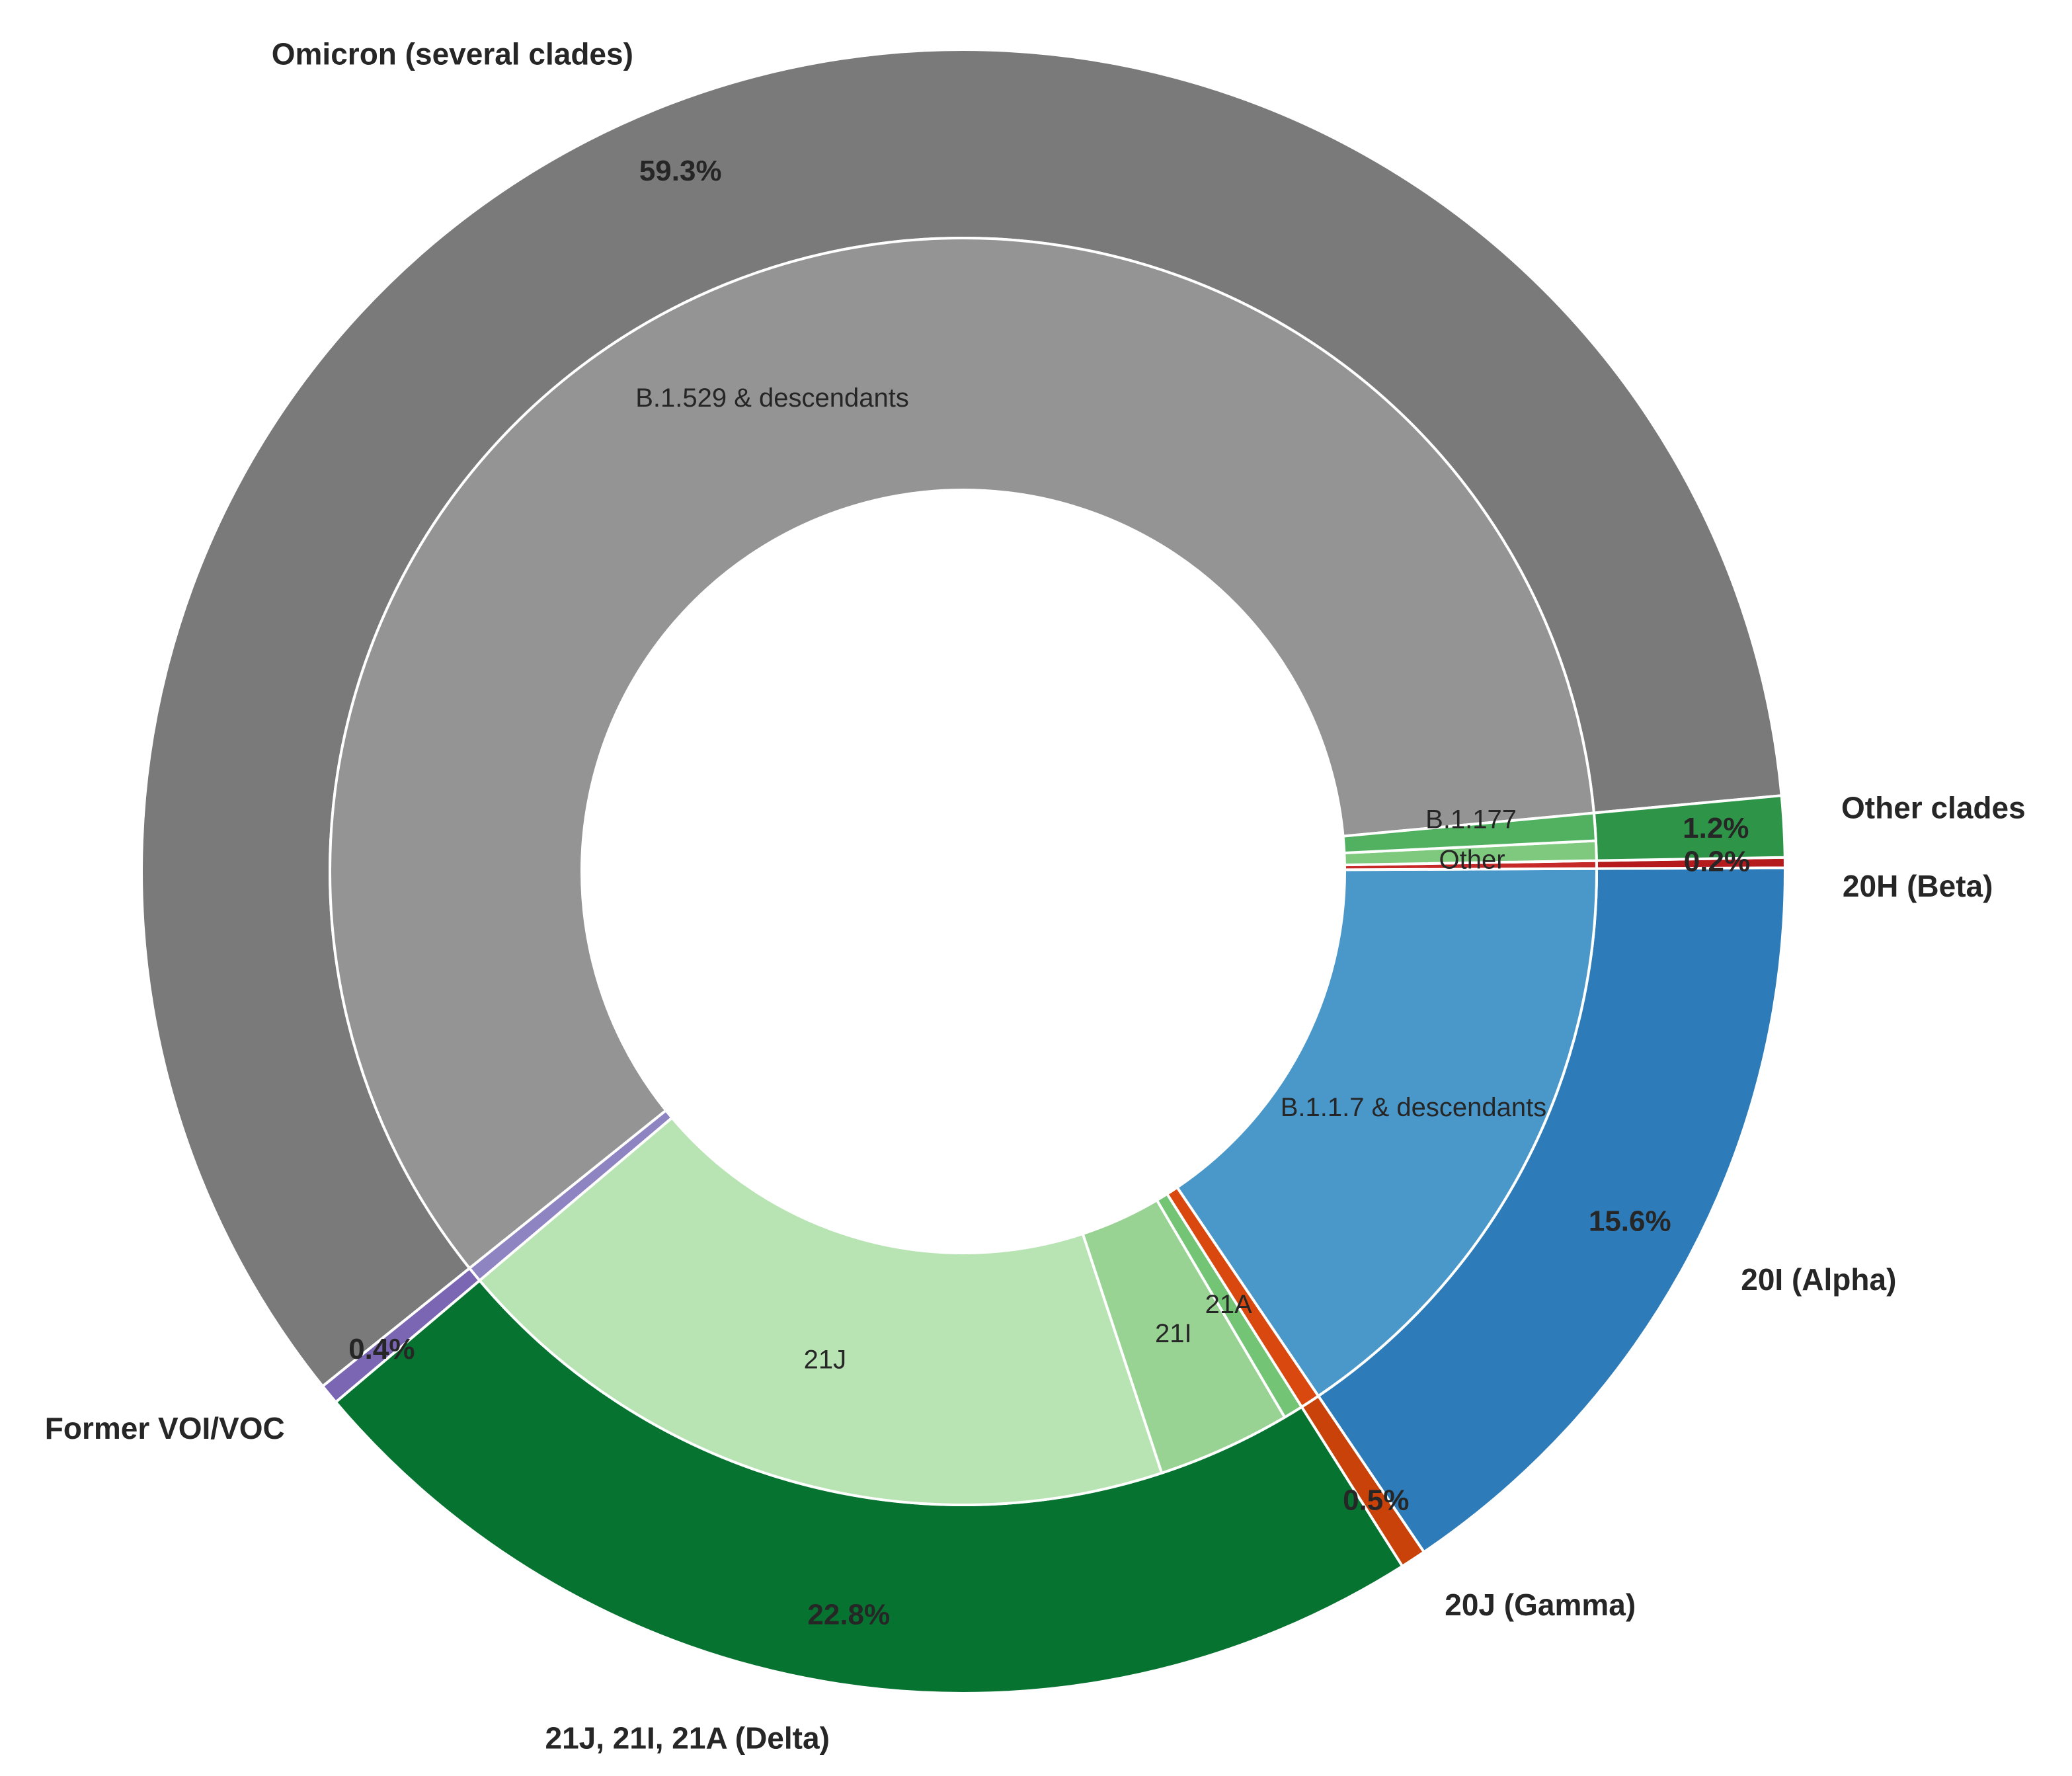 The width and height of the screenshot is (2072, 1776). Describe the element at coordinates (1540, 1605) in the screenshot. I see `outer-label-20j-gamma: 20J (Gamma)` at that location.